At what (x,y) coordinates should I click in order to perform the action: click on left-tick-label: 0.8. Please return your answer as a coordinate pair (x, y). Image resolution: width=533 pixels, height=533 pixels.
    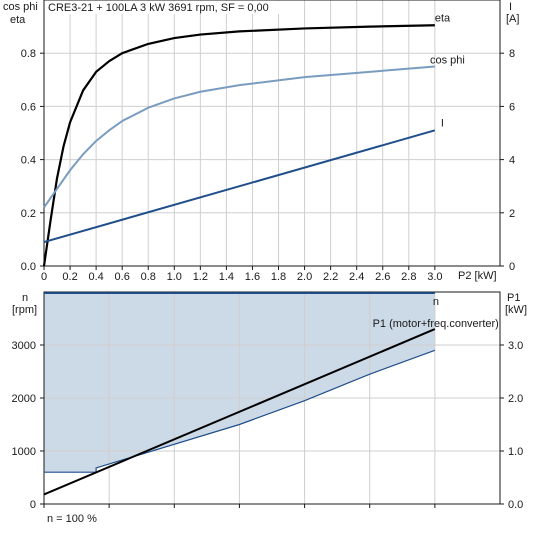
    Looking at the image, I should click on (28, 54).